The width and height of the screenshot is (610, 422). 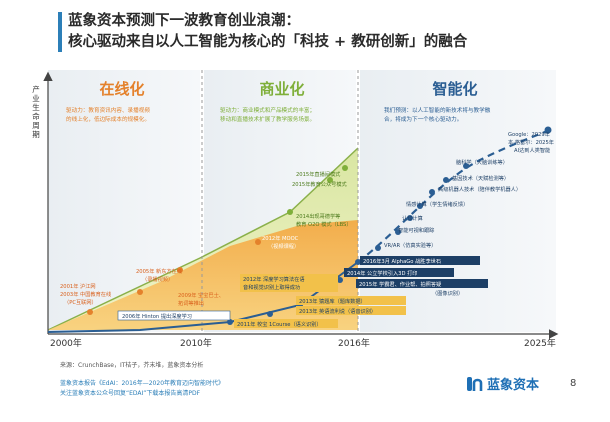 I want to click on x-tick: 2000年, so click(x=66, y=343).